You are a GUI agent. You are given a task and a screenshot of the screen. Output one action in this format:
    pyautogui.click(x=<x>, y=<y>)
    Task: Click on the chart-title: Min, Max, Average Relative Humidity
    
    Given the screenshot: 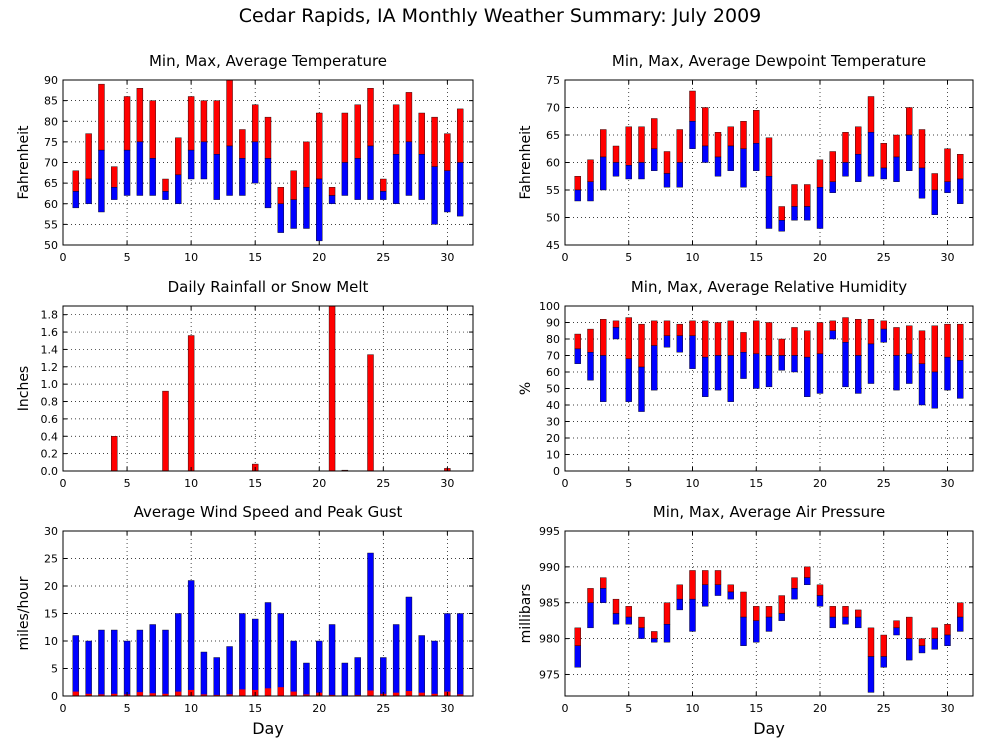 What is the action you would take?
    pyautogui.click(x=769, y=287)
    